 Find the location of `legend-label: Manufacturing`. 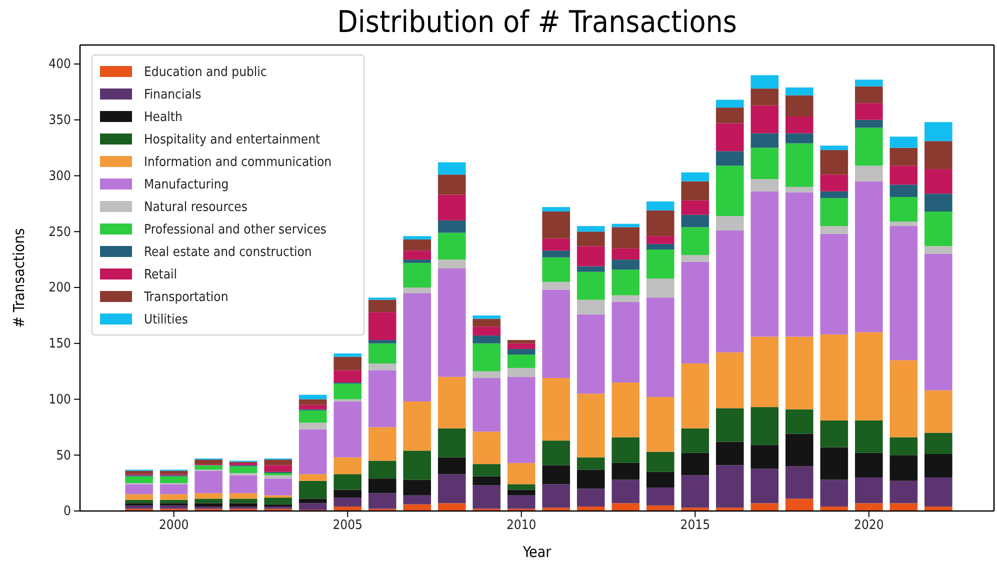

legend-label: Manufacturing is located at coordinates (186, 185).